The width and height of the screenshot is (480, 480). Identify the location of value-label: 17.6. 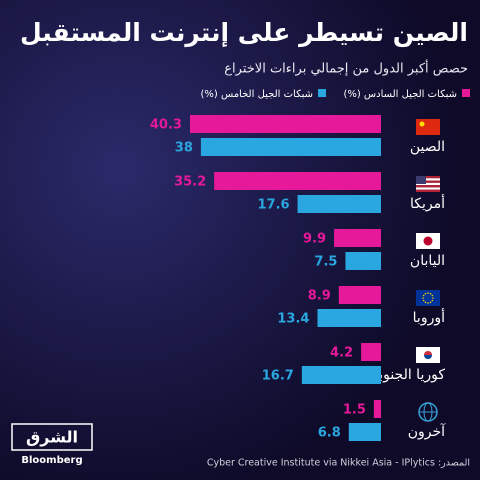
(273, 205).